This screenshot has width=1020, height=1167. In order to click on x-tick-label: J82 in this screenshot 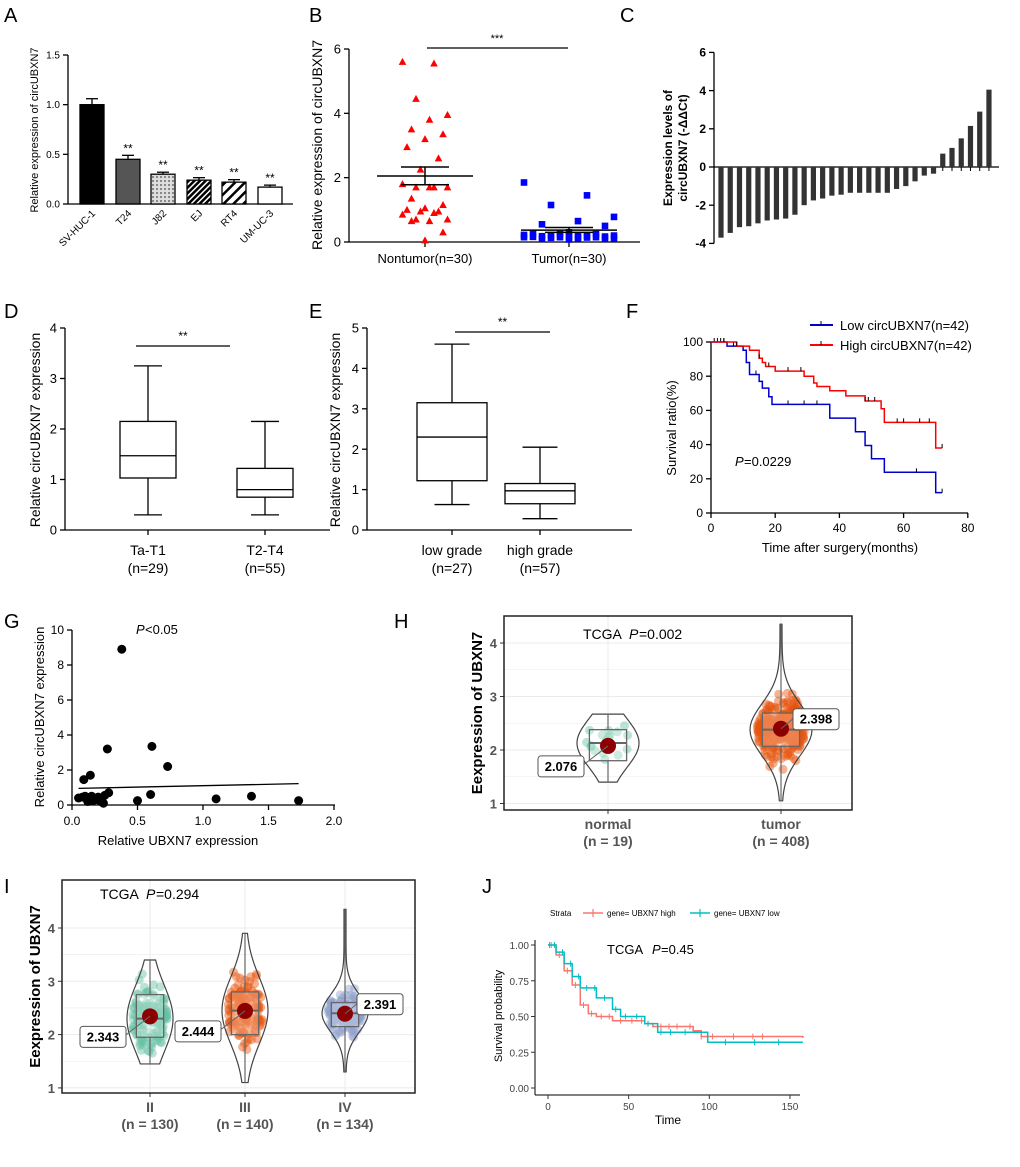, I will do `click(159, 217)`.